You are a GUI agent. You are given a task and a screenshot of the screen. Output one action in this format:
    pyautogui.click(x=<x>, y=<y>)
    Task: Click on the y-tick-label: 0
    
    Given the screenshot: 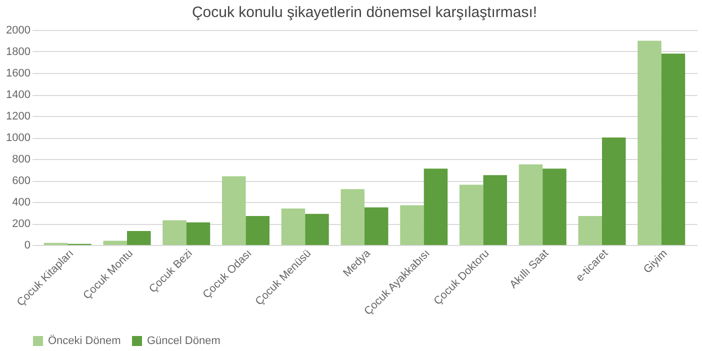 What is the action you would take?
    pyautogui.click(x=27, y=246)
    